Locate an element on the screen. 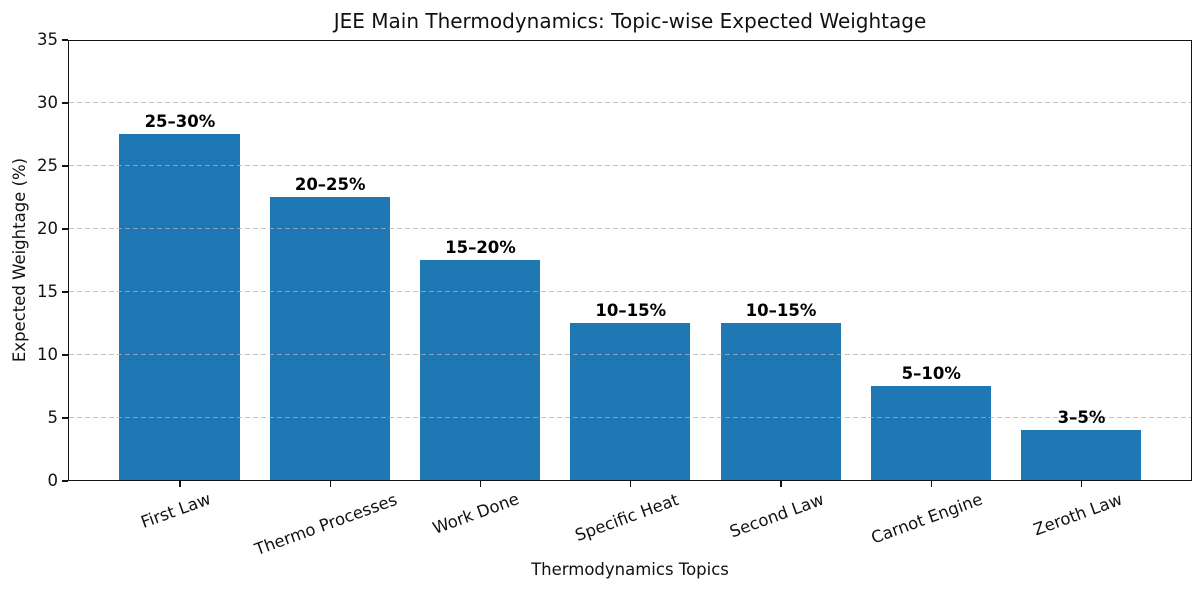  y-tick-label: 15 is located at coordinates (47, 291).